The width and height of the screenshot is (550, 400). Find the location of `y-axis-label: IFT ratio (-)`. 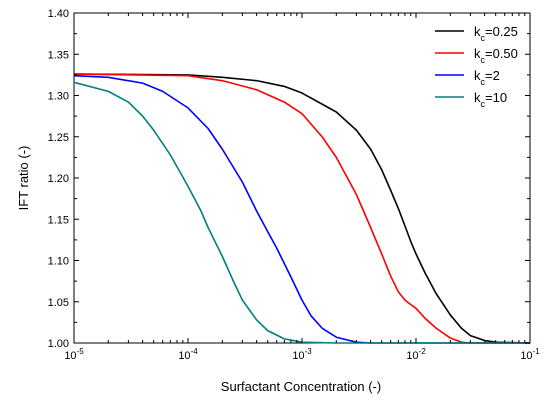

y-axis-label: IFT ratio (-) is located at coordinates (23, 178).